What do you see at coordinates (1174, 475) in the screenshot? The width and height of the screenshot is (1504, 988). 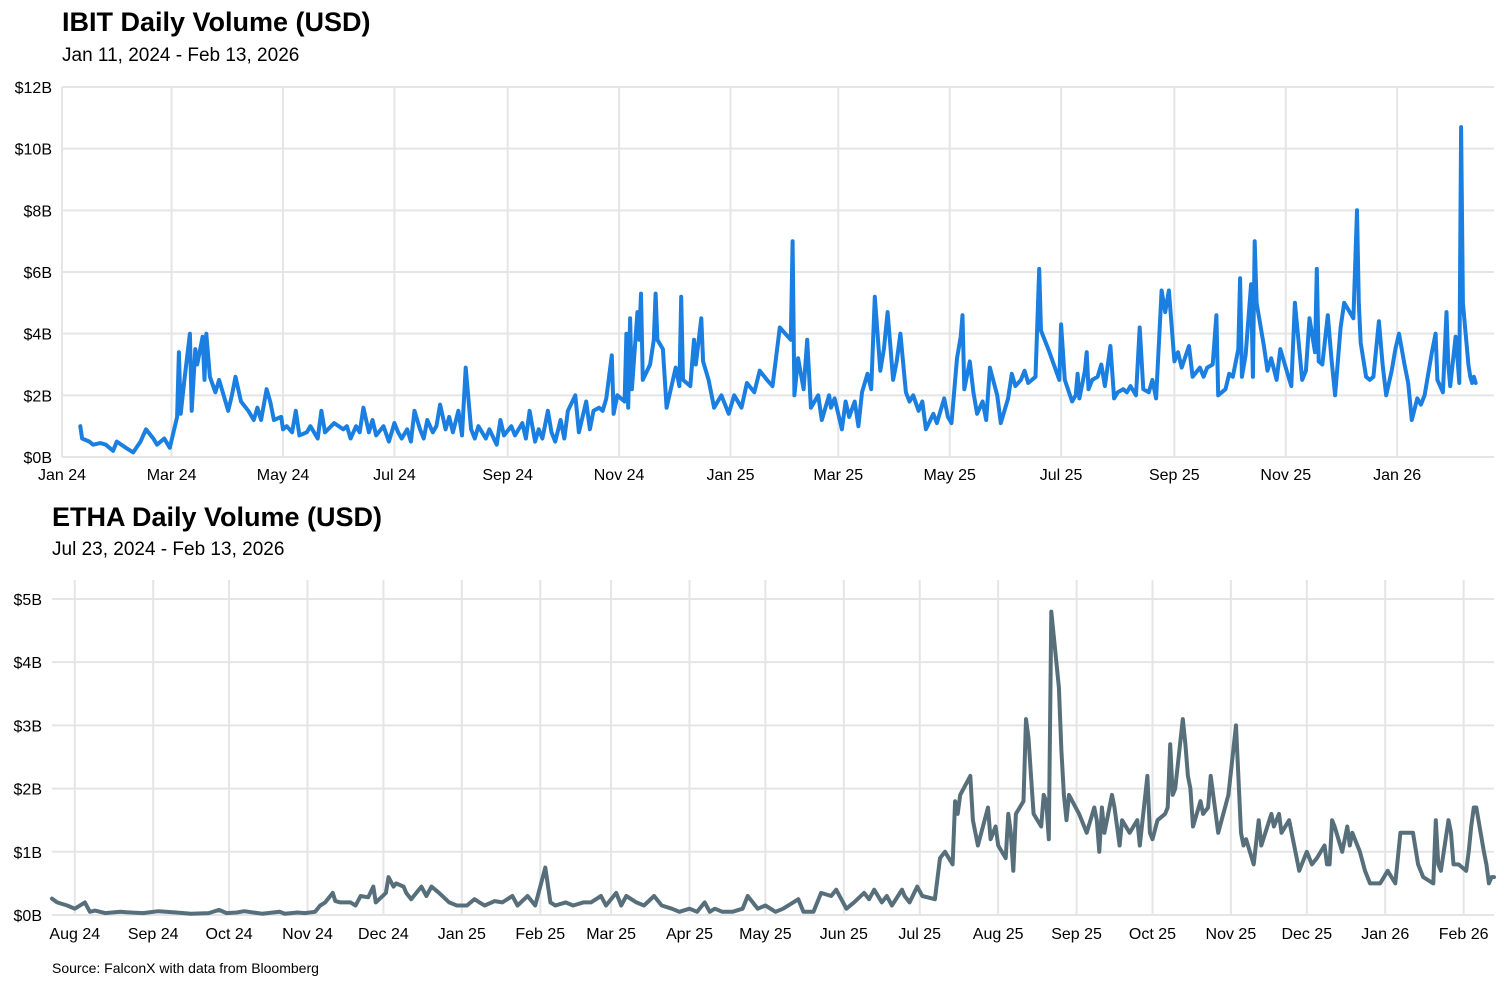 I see `ibit-x-tick-label: Sep 25` at bounding box center [1174, 475].